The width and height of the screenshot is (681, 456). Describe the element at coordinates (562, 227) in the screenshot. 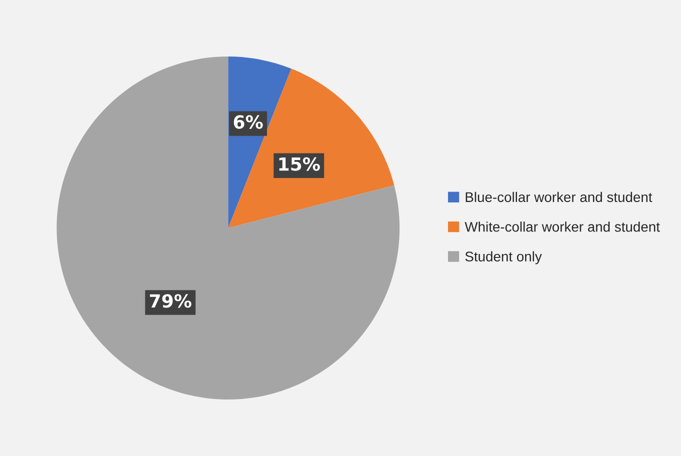

I see `legend-label: White-collar worker and student` at that location.